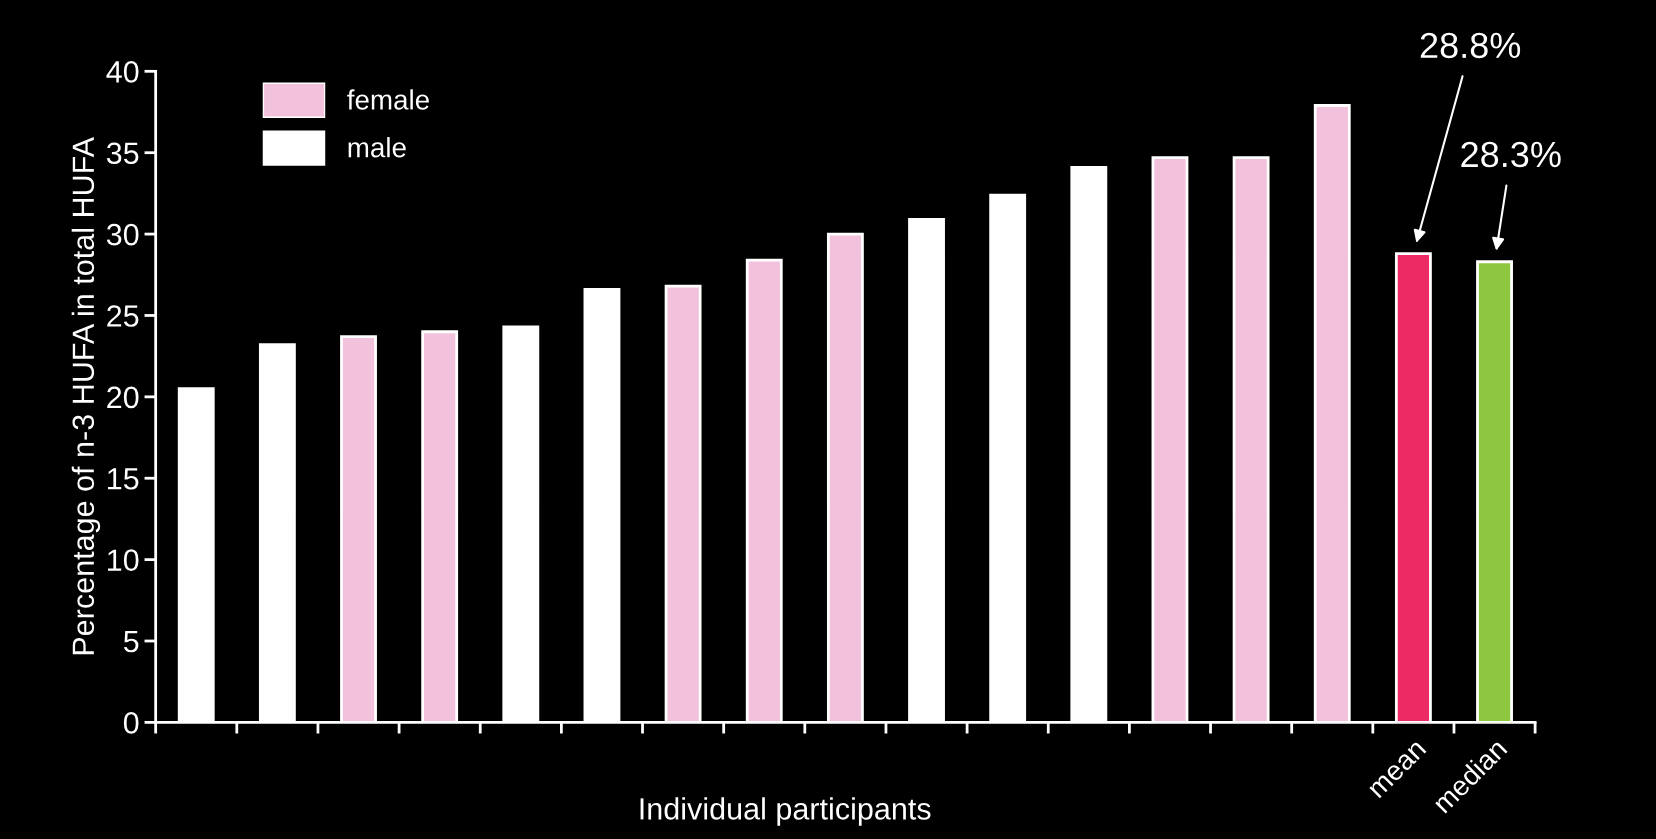 This screenshot has width=1656, height=839. I want to click on y-tick-label: 10, so click(123, 560).